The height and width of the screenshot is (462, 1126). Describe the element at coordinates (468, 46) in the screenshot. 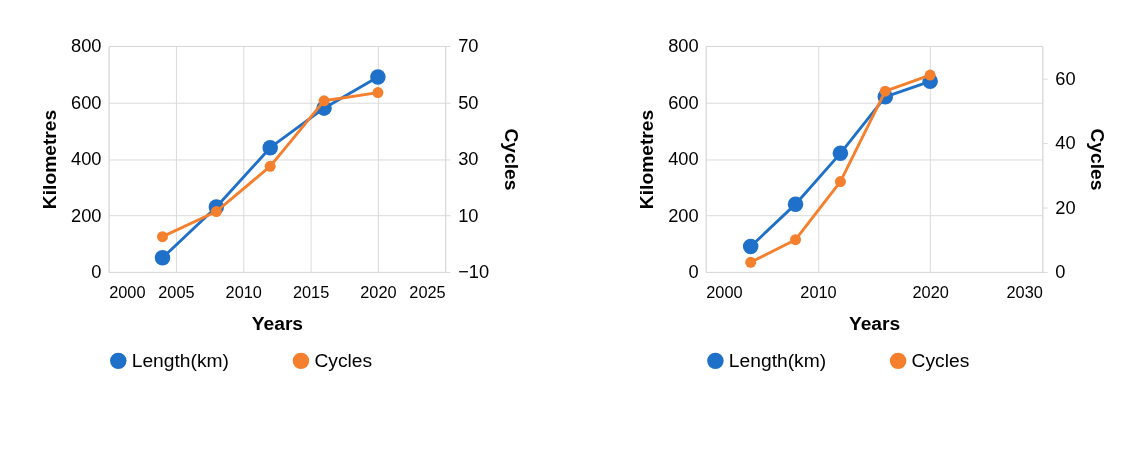

I see `y2-tick-label: 70` at that location.